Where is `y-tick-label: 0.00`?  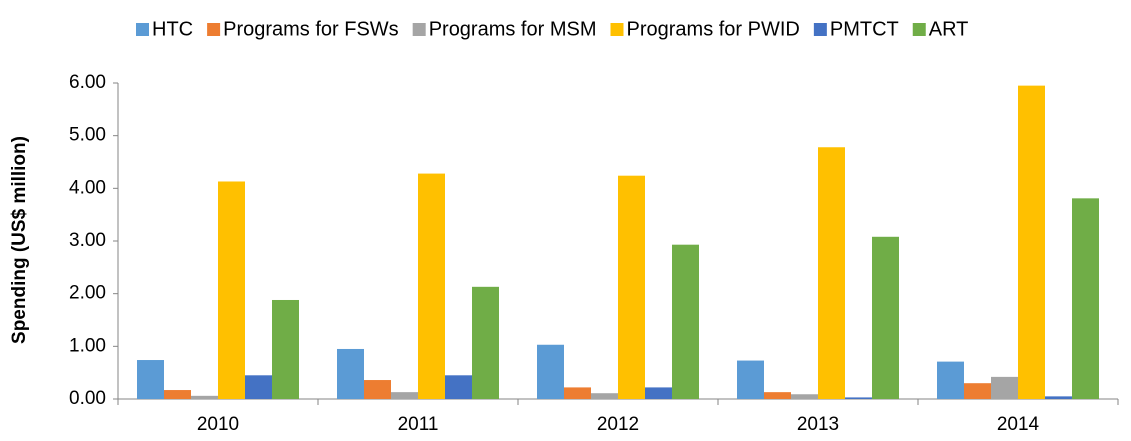 y-tick-label: 0.00 is located at coordinates (87, 398).